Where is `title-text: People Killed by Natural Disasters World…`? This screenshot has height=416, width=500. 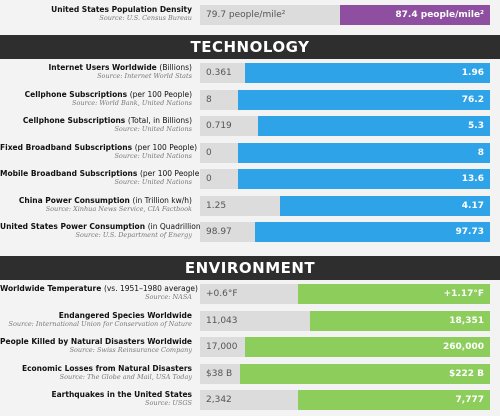 title-text: People Killed by Natural Disasters World… is located at coordinates (96, 341).